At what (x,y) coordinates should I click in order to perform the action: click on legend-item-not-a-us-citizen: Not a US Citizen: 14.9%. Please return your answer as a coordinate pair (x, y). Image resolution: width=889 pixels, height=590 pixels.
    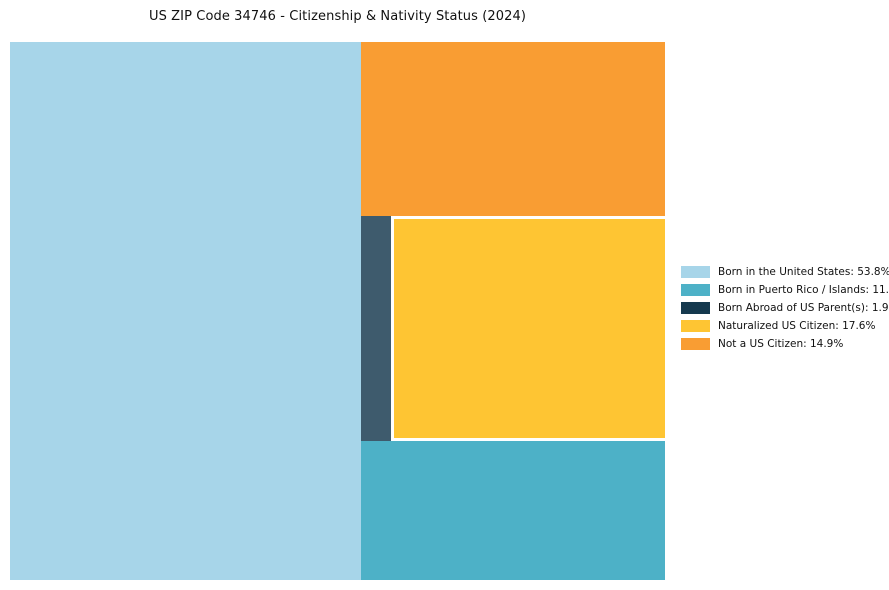
    Looking at the image, I should click on (785, 344).